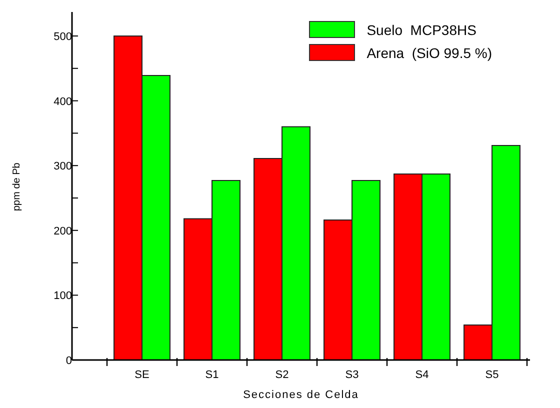  I want to click on y-tick-label: 0, so click(69, 361).